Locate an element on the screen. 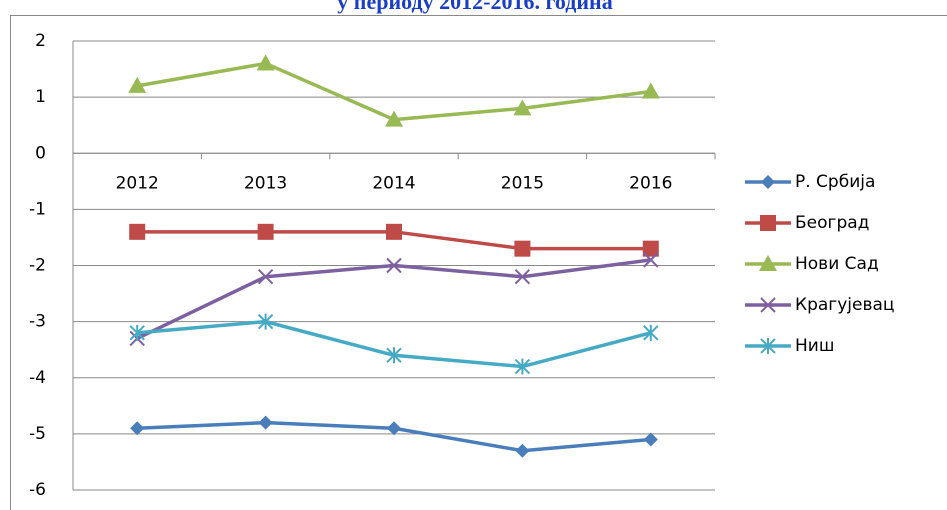 This screenshot has height=510, width=947. y-tick-label: 1 is located at coordinates (40, 97).